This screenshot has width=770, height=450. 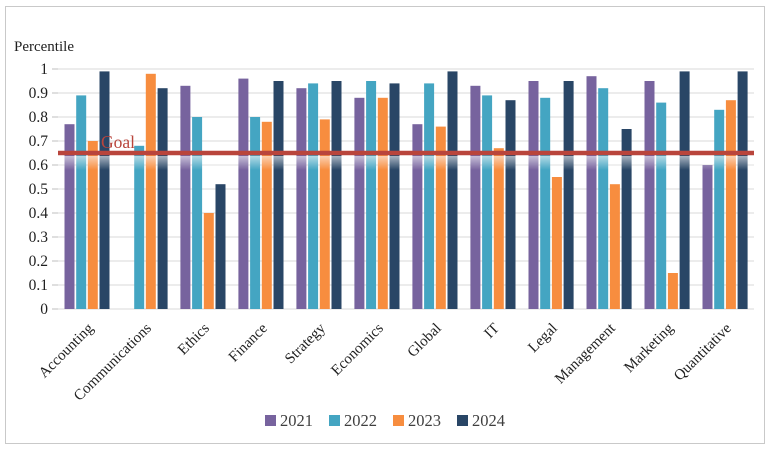 What do you see at coordinates (150, 191) in the screenshot?
I see `bar-2023-Communications` at bounding box center [150, 191].